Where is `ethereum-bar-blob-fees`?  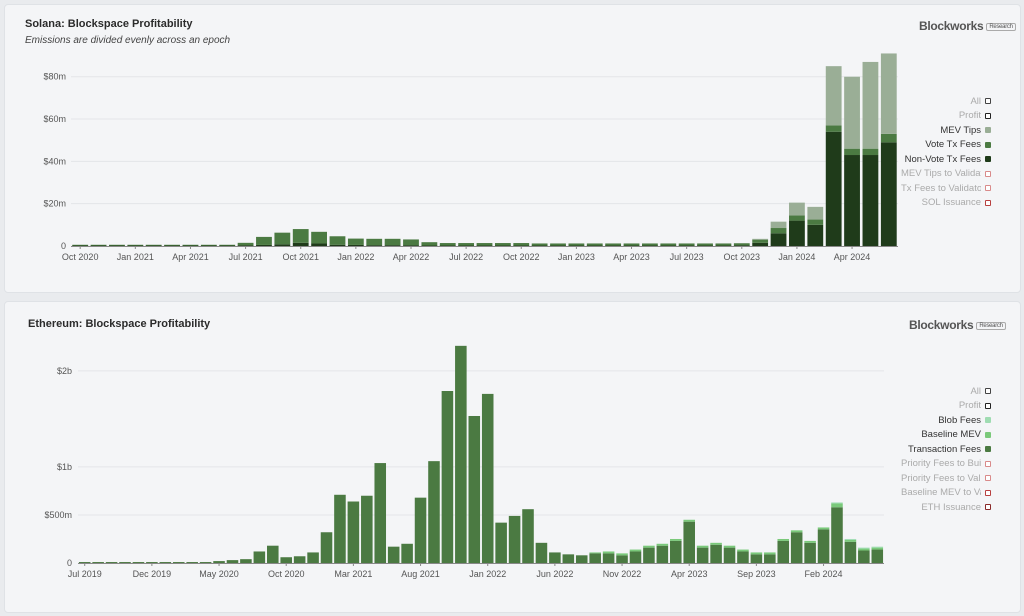
ethereum-bar-blob-fees is located at coordinates (877, 547).